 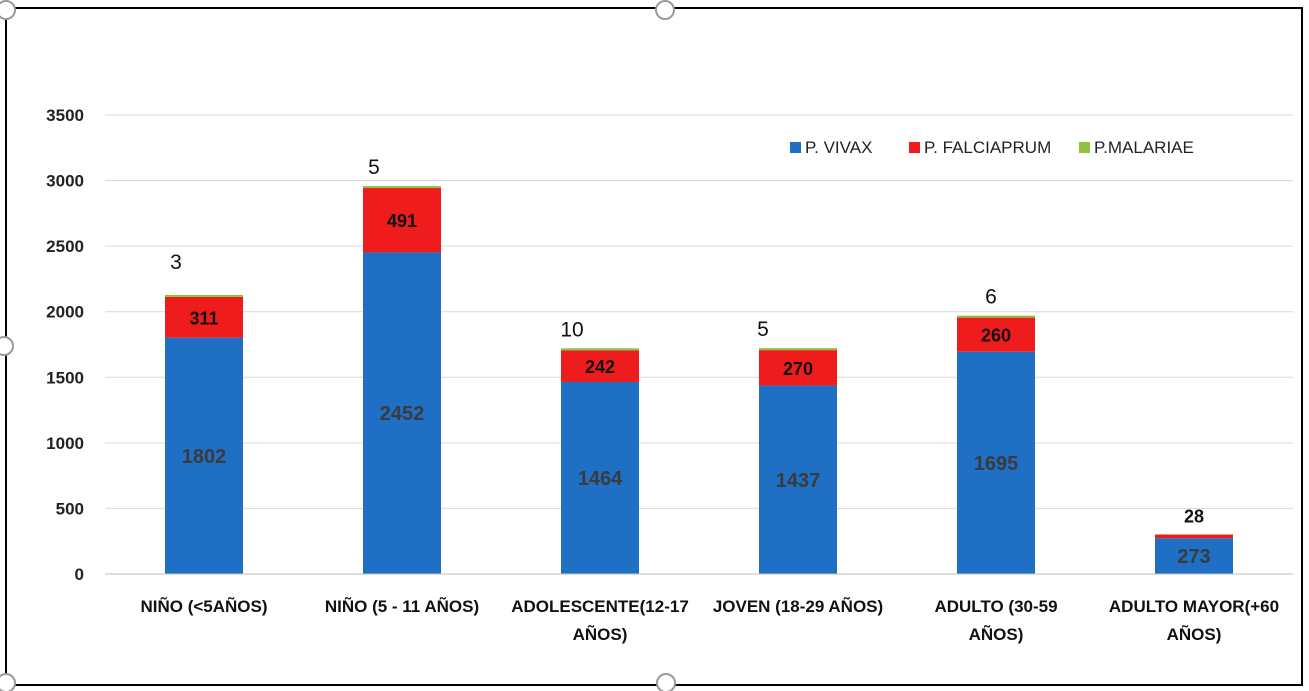 What do you see at coordinates (65, 345) in the screenshot?
I see `y-axis-ticks: 0 500 1000 1500 2000 2500 3000 3500` at bounding box center [65, 345].